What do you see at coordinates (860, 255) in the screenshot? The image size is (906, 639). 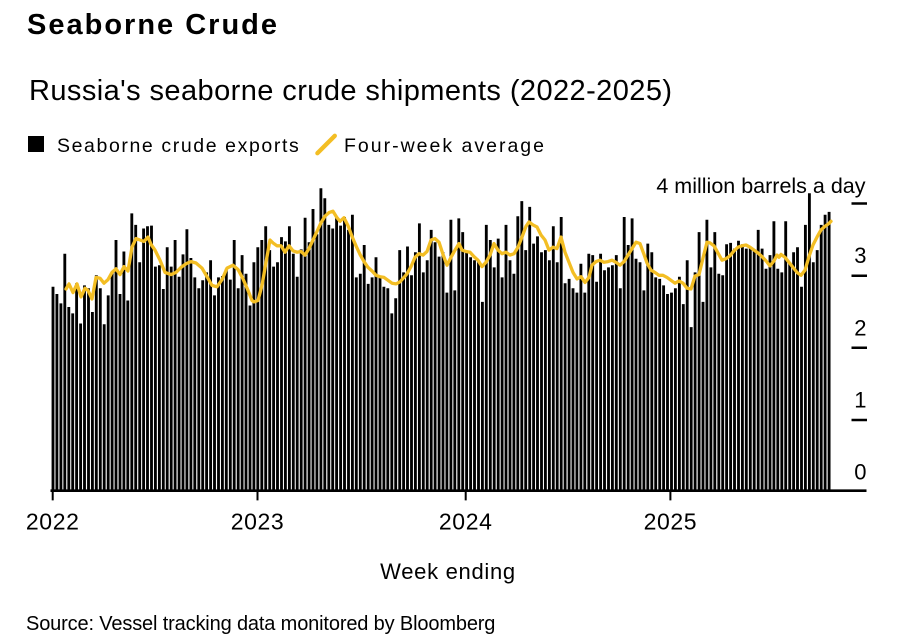 I see `svg-text: 3` at bounding box center [860, 255].